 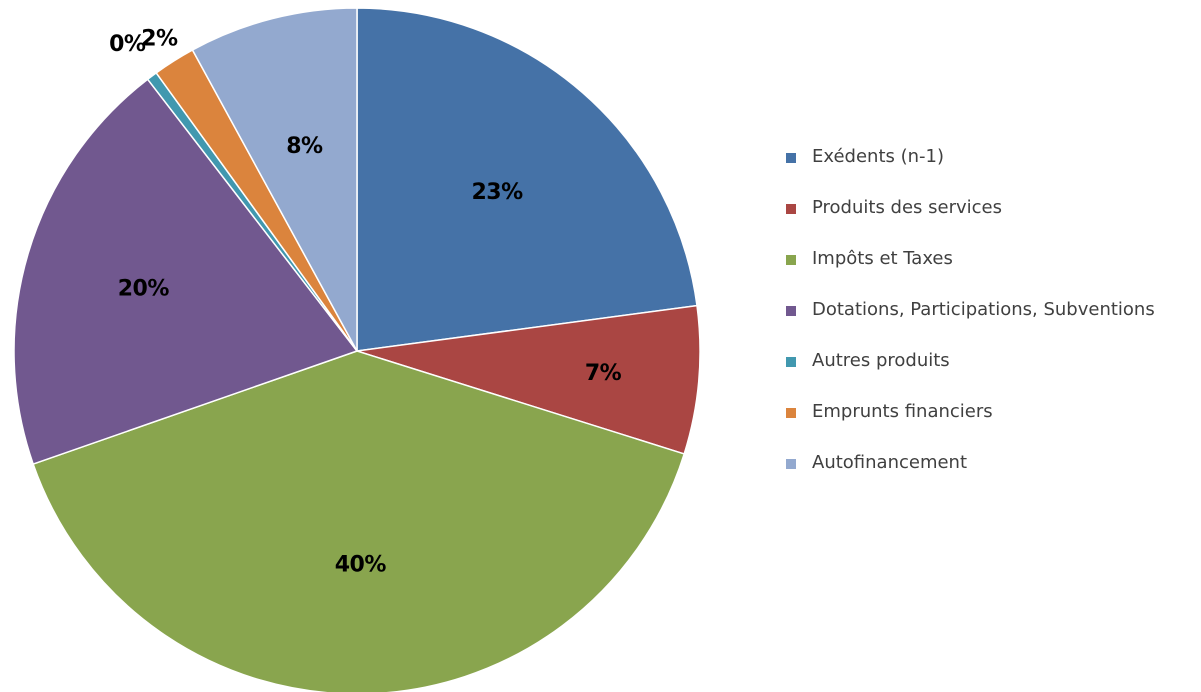 I want to click on slice-data-label: 8%, so click(x=304, y=146).